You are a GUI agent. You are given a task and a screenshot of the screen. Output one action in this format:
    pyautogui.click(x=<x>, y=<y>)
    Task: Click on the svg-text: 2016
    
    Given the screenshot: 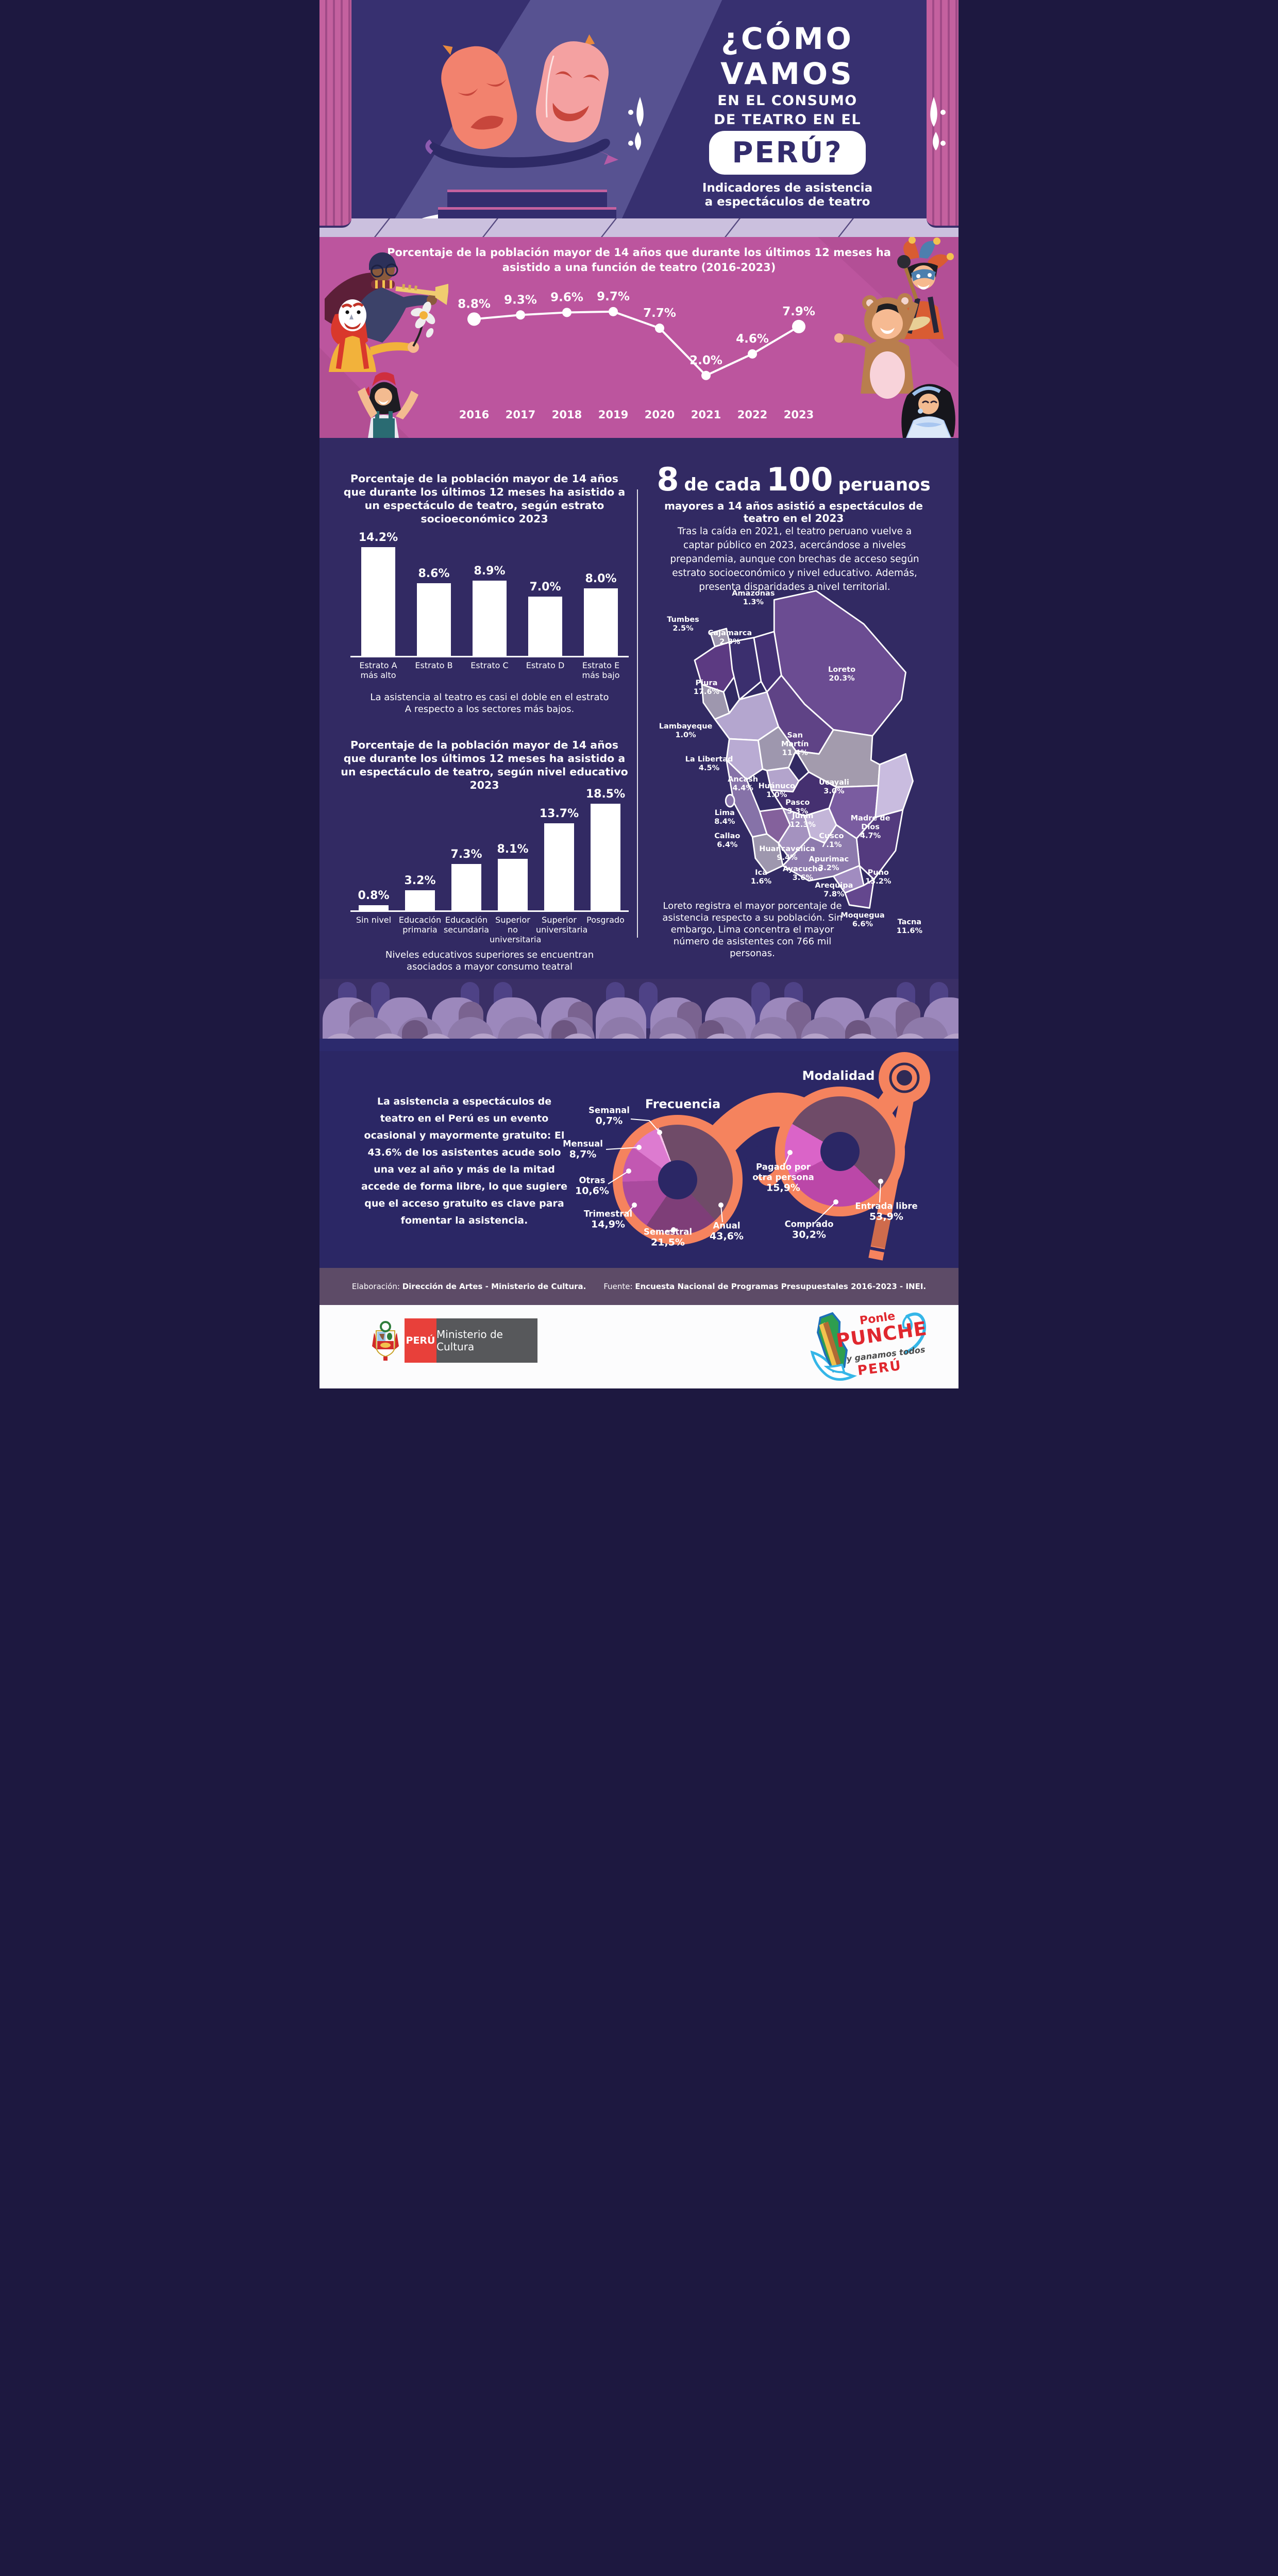 What is the action you would take?
    pyautogui.click(x=474, y=415)
    